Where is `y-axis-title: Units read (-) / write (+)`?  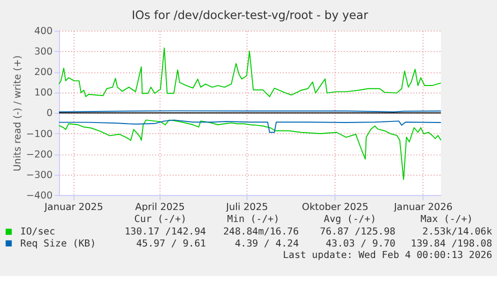
y-axis-title: Units read (-) / write (+) is located at coordinates (18, 113).